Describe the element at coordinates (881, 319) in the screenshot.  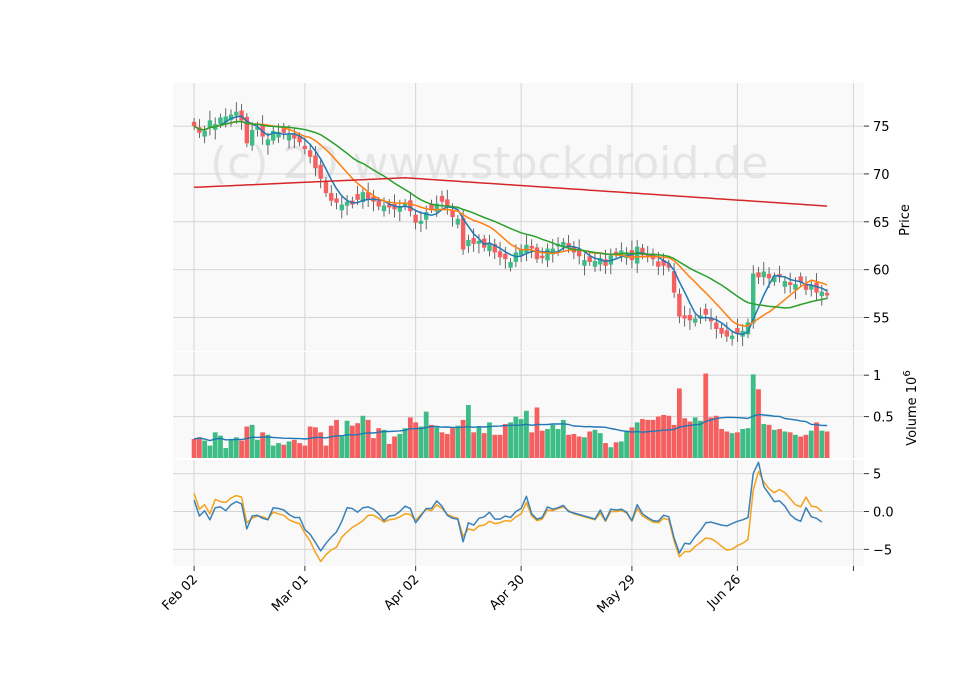
I see `price-tick-label: 55` at that location.